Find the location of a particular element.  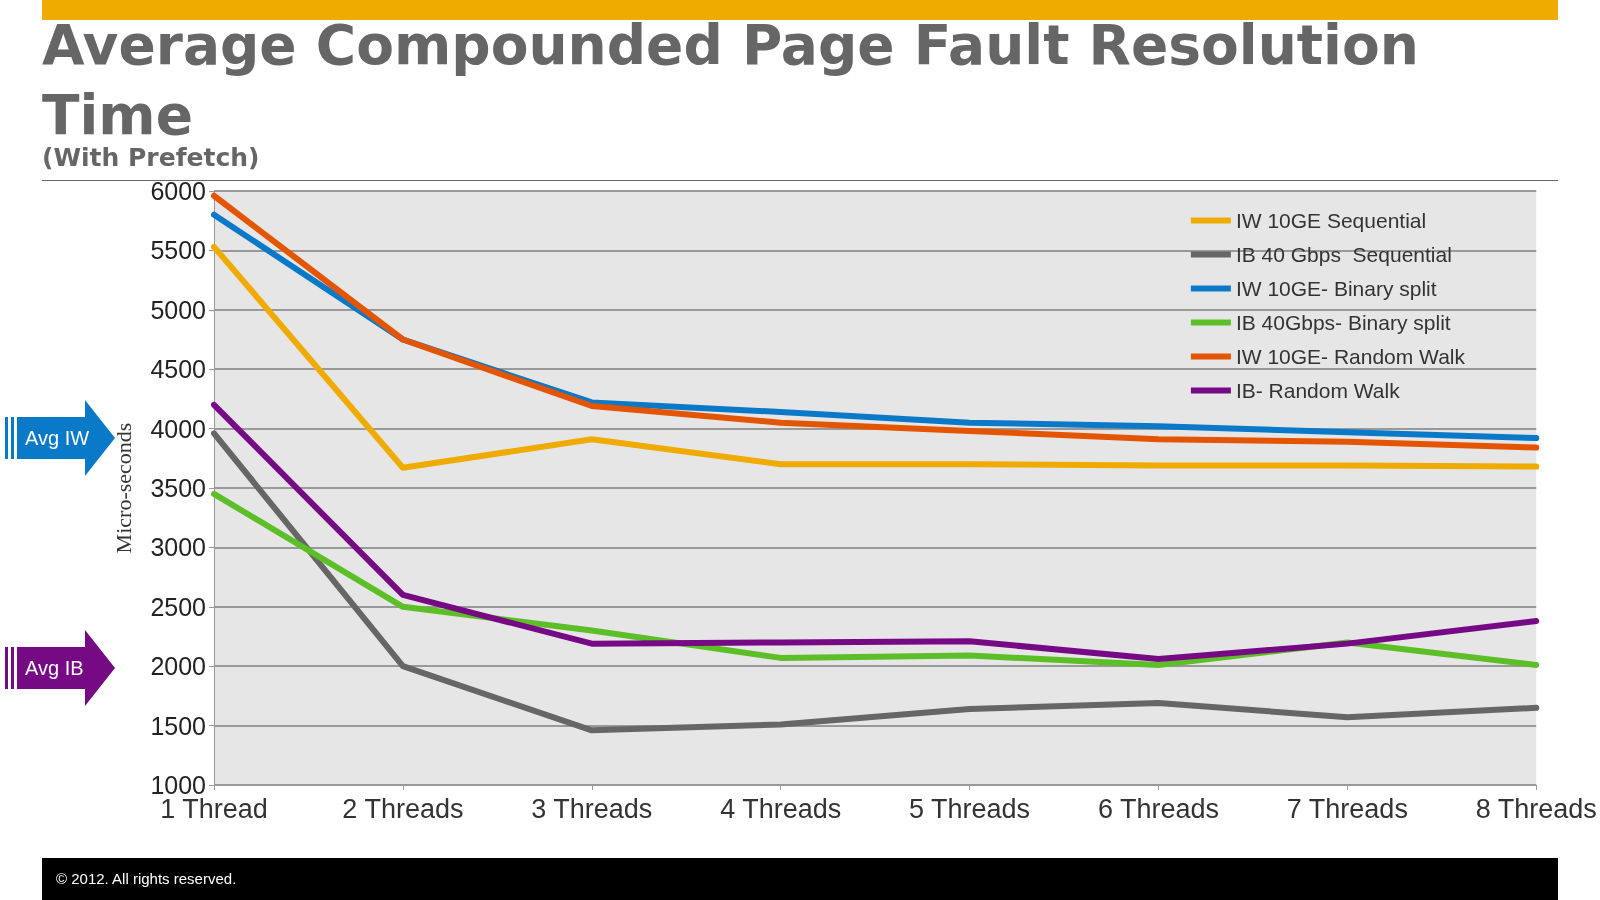

y-tick-label: 5500 is located at coordinates (178, 250).